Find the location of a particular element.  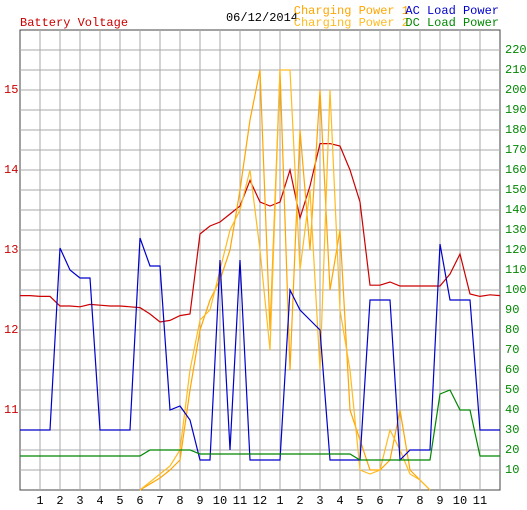

y2-tick-label: 180 is located at coordinates (516, 130).